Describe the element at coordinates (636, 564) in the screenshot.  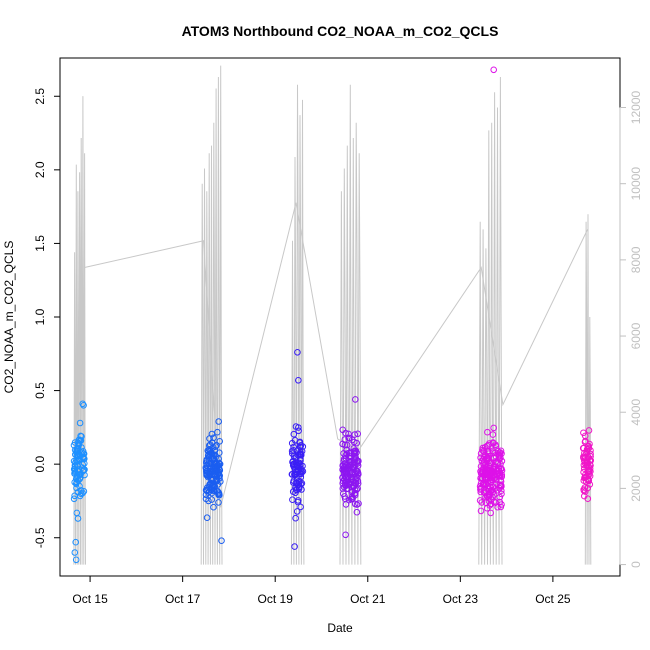
I see `right-tick-label: 0` at that location.